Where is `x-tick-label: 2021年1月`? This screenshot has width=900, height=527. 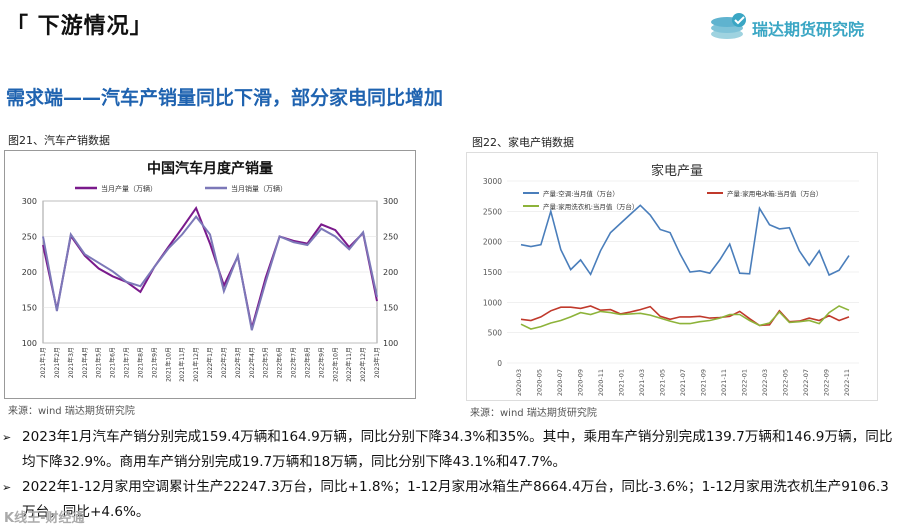 x-tick-label: 2021年1月 is located at coordinates (43, 362).